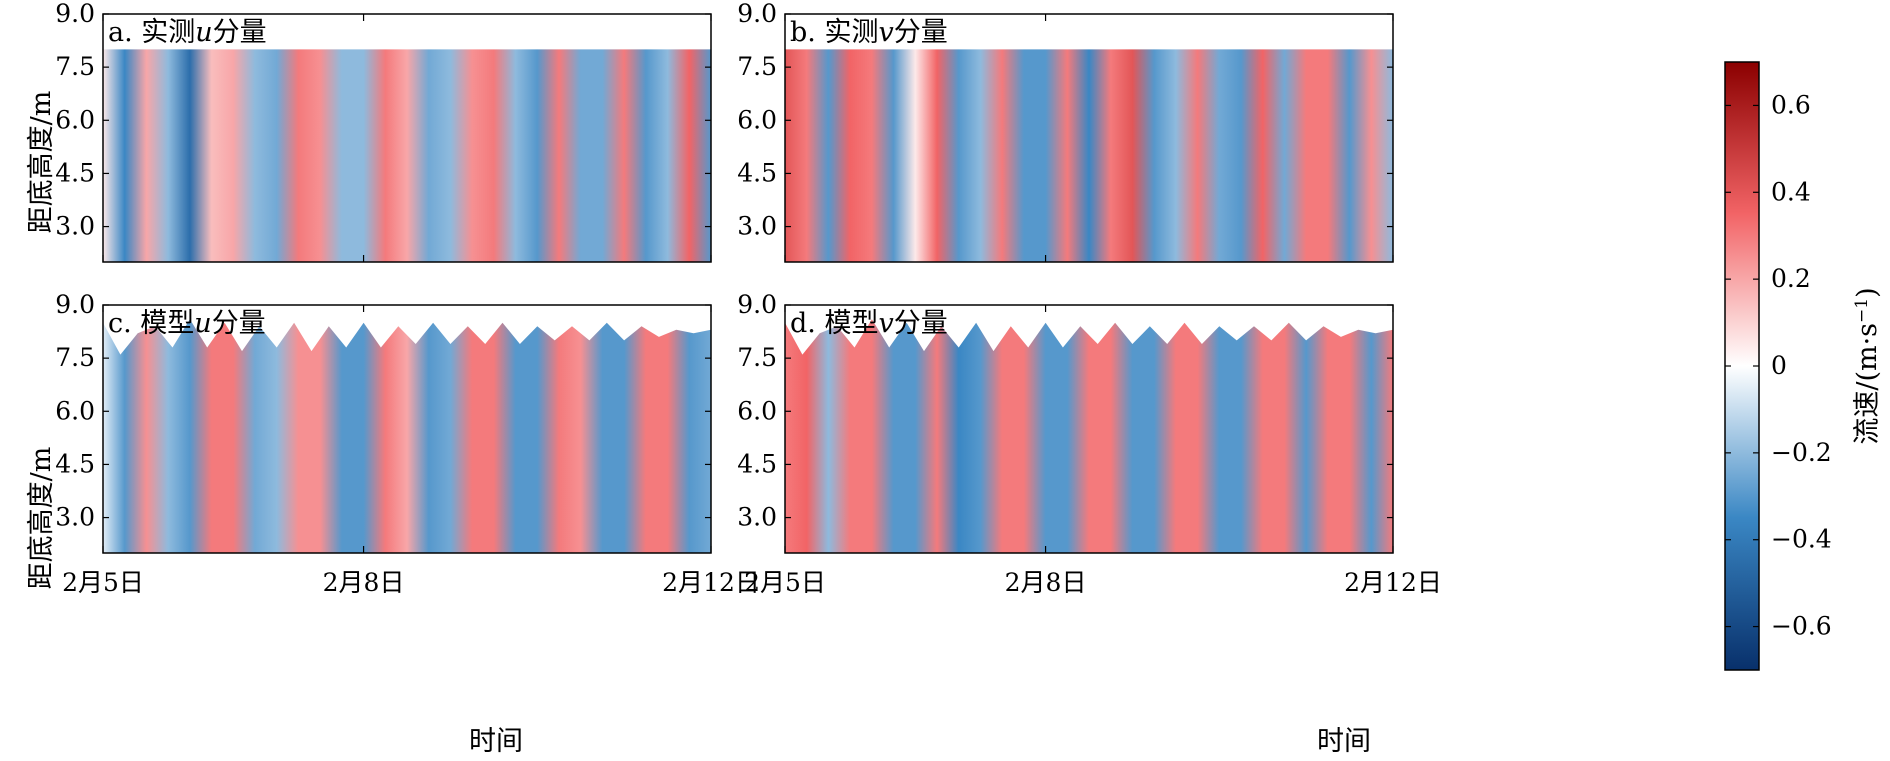 Image resolution: width=1890 pixels, height=761 pixels. I want to click on panel-title-c: c. 模型u分量, so click(187, 323).